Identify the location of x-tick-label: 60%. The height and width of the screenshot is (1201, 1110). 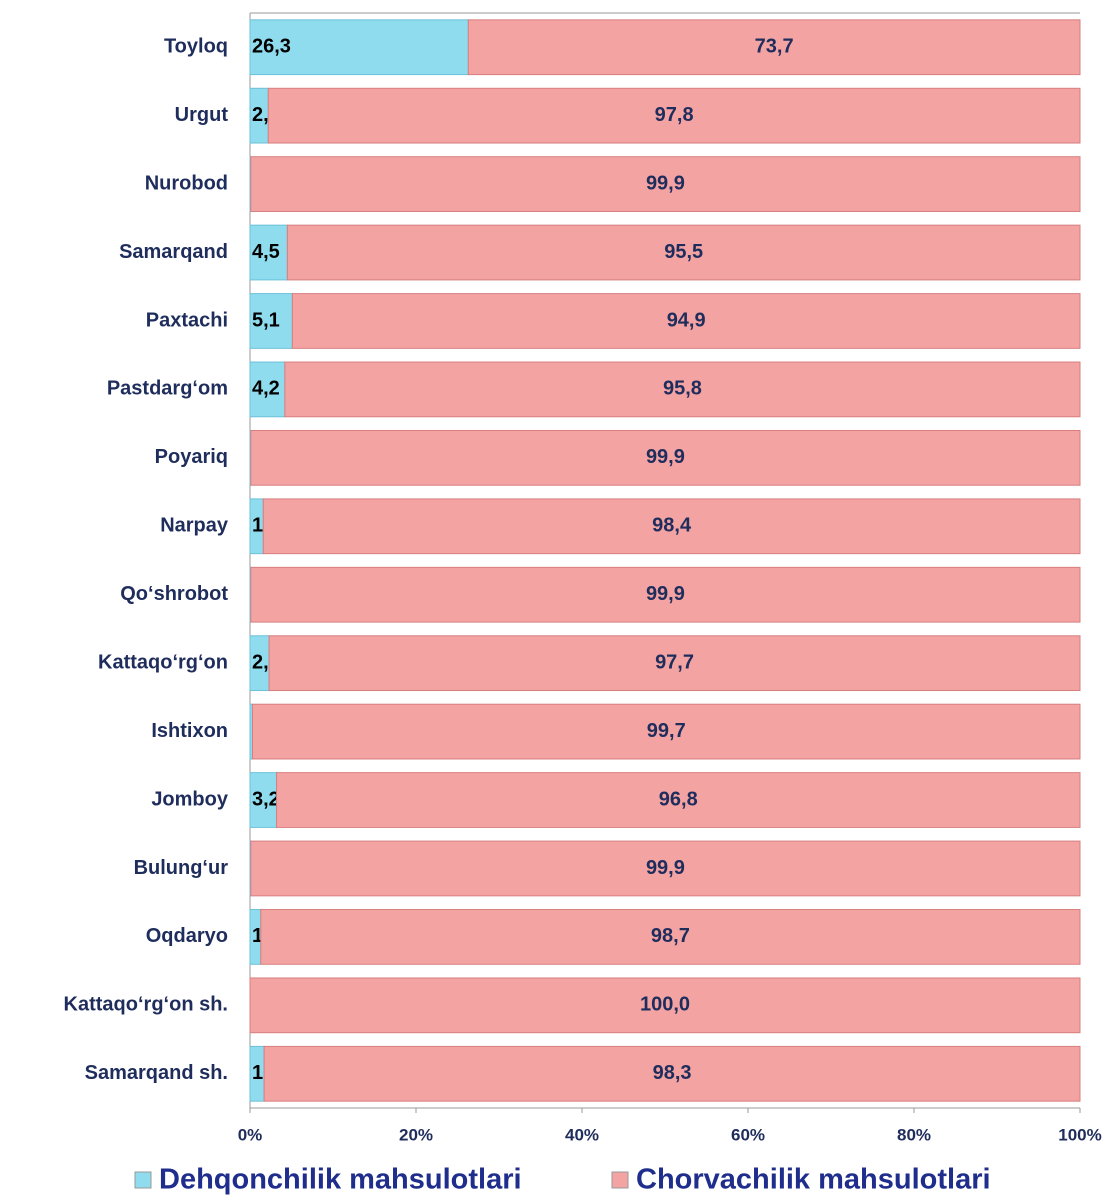
(748, 1134).